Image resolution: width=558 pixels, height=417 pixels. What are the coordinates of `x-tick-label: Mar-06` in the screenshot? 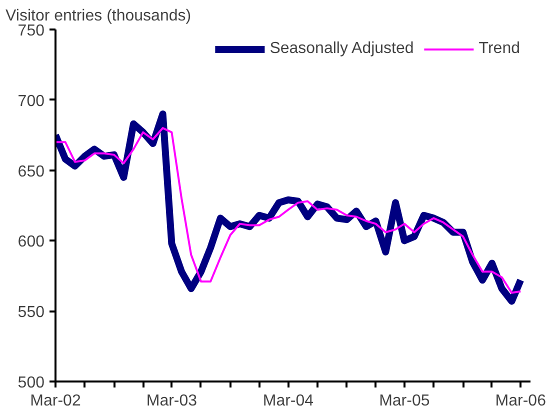 It's located at (520, 401).